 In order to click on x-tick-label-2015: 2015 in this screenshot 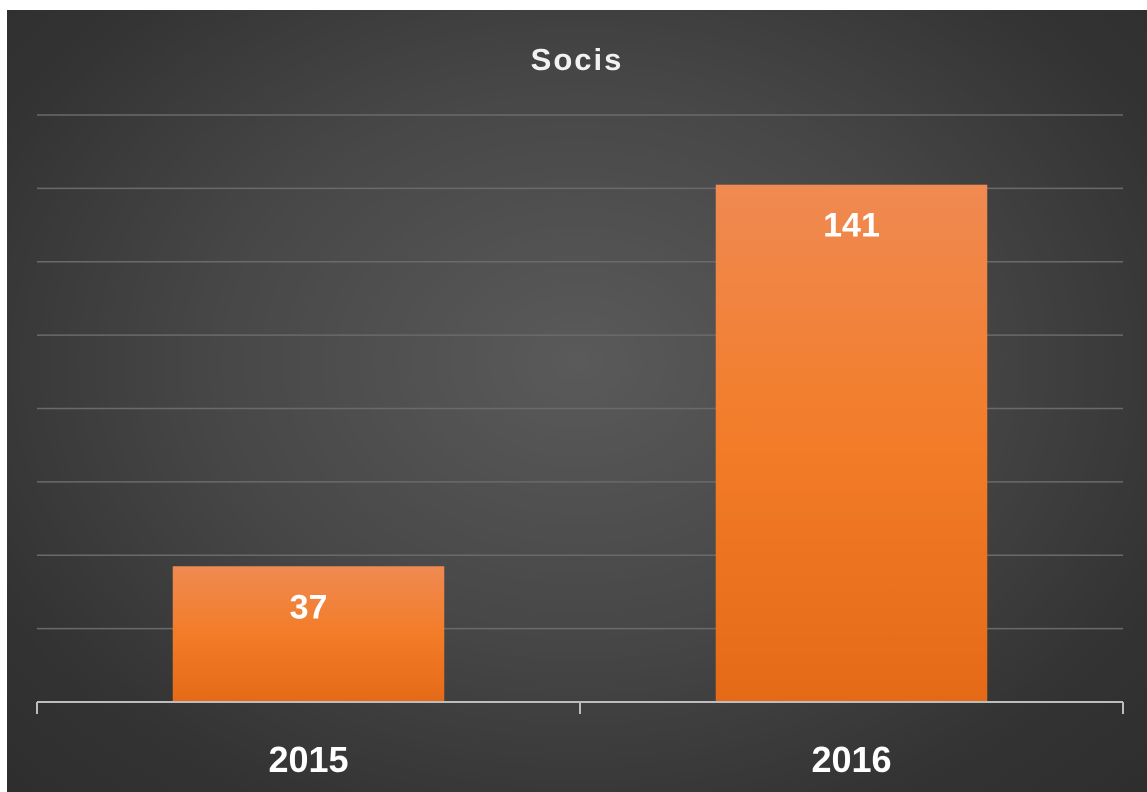, I will do `click(308, 759)`.